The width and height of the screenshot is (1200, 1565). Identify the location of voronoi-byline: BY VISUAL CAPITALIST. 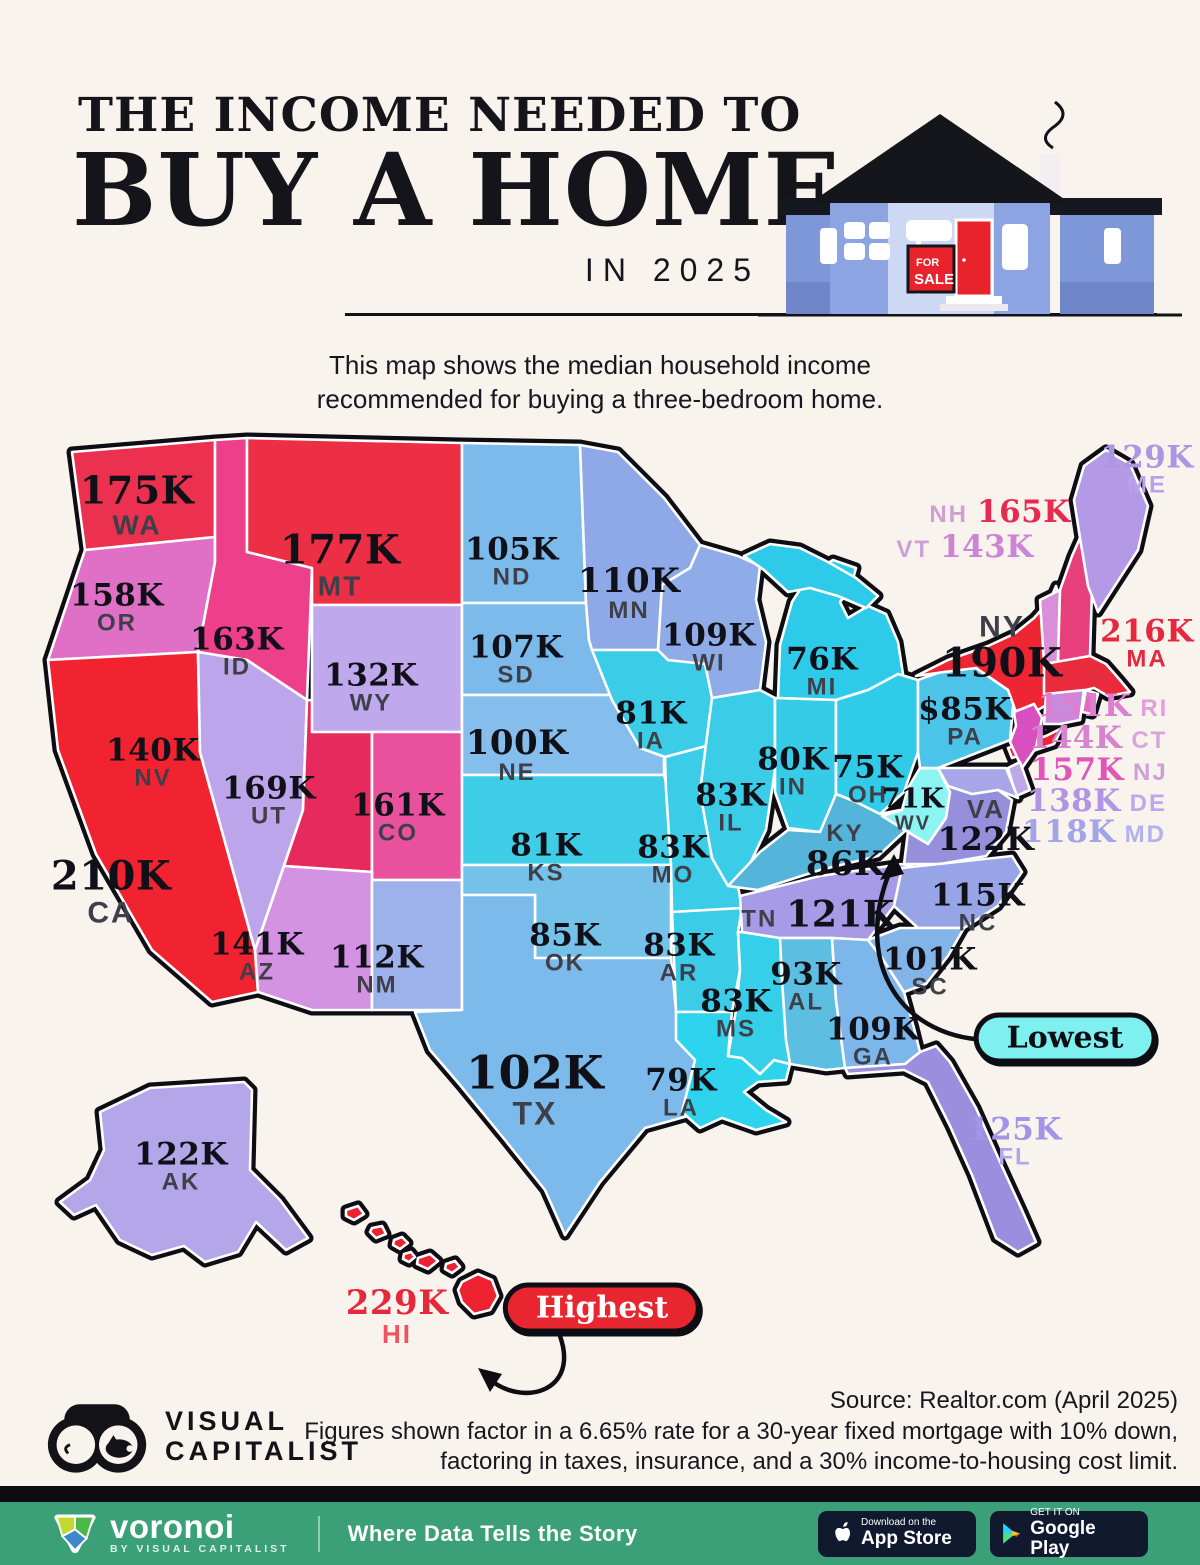
(200, 1549).